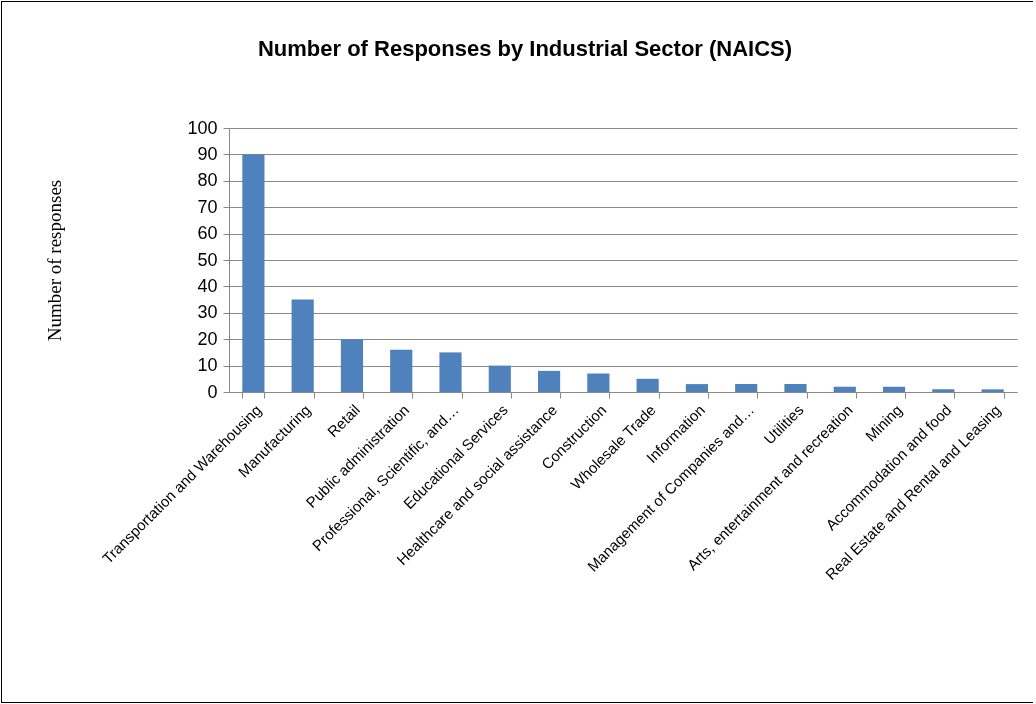 The image size is (1036, 704). What do you see at coordinates (54, 260) in the screenshot?
I see `y-axis-title: Number of responses` at bounding box center [54, 260].